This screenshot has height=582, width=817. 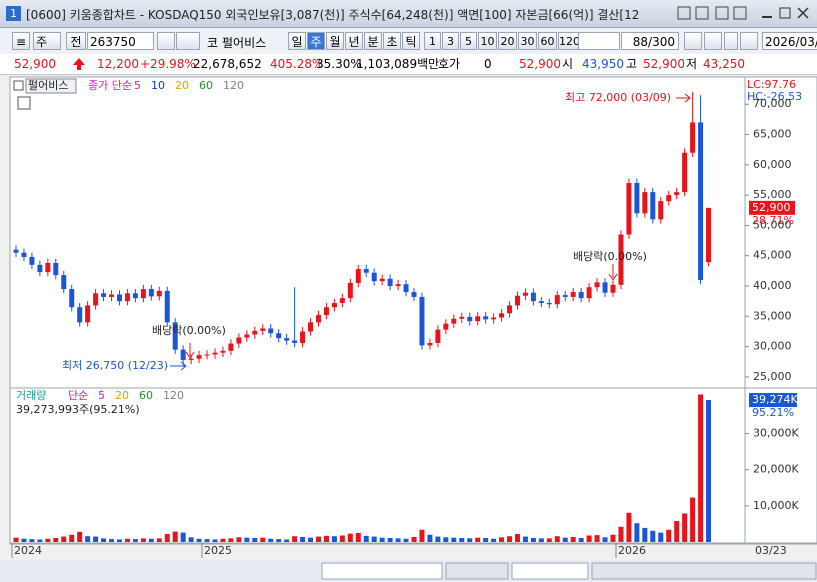 What do you see at coordinates (316, 41) in the screenshot?
I see `period-button: 주` at bounding box center [316, 41].